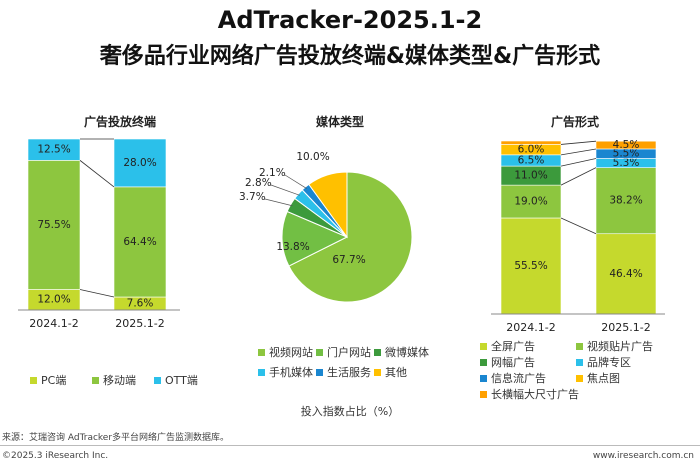 This screenshot has height=472, width=700. What do you see at coordinates (119, 380) in the screenshot?
I see `legend-label: 移动端` at bounding box center [119, 380].